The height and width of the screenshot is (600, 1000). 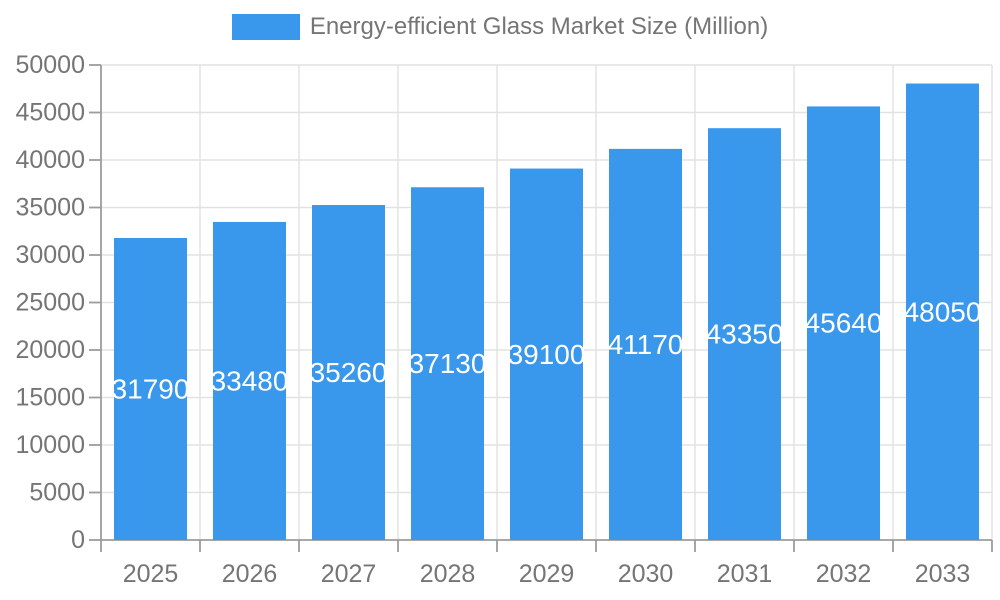 I want to click on bar-value-label: 48050, so click(x=943, y=311).